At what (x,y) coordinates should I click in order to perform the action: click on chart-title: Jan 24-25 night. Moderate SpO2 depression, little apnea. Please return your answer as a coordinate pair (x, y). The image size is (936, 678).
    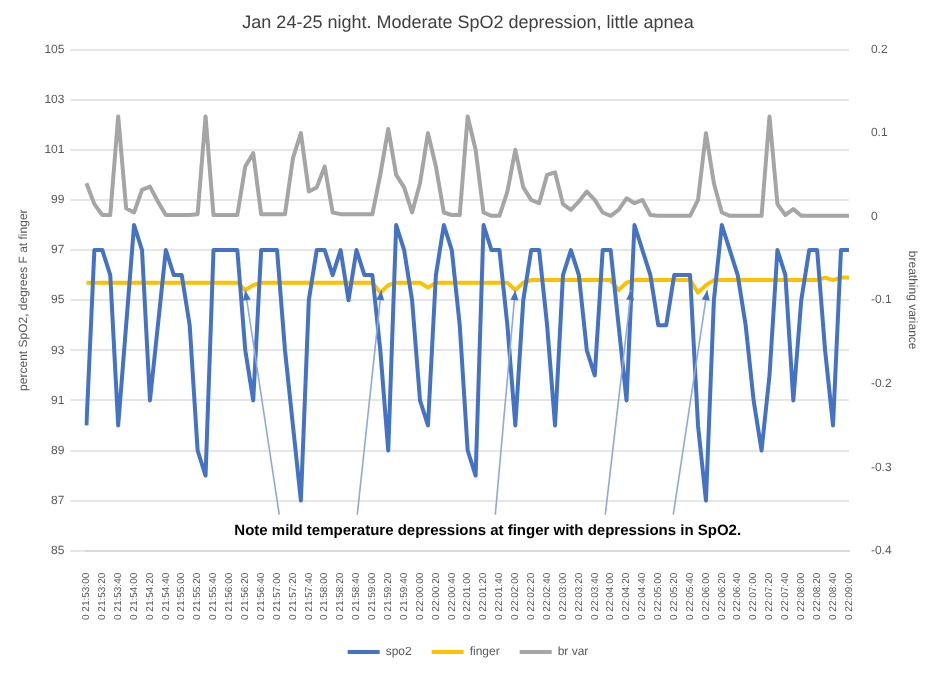
    Looking at the image, I should click on (468, 21).